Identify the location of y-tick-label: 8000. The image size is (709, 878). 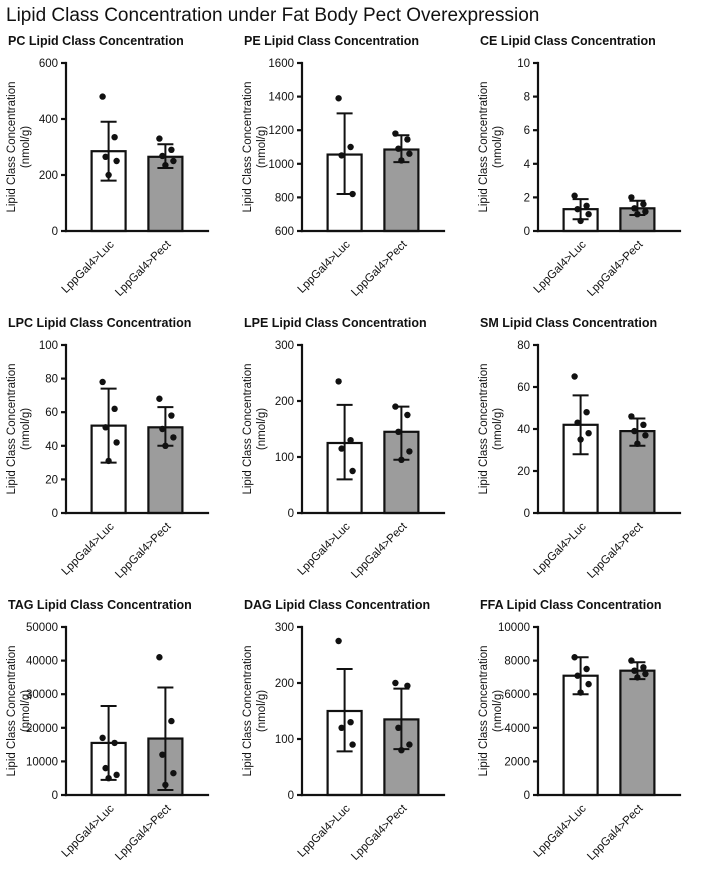
(517, 662).